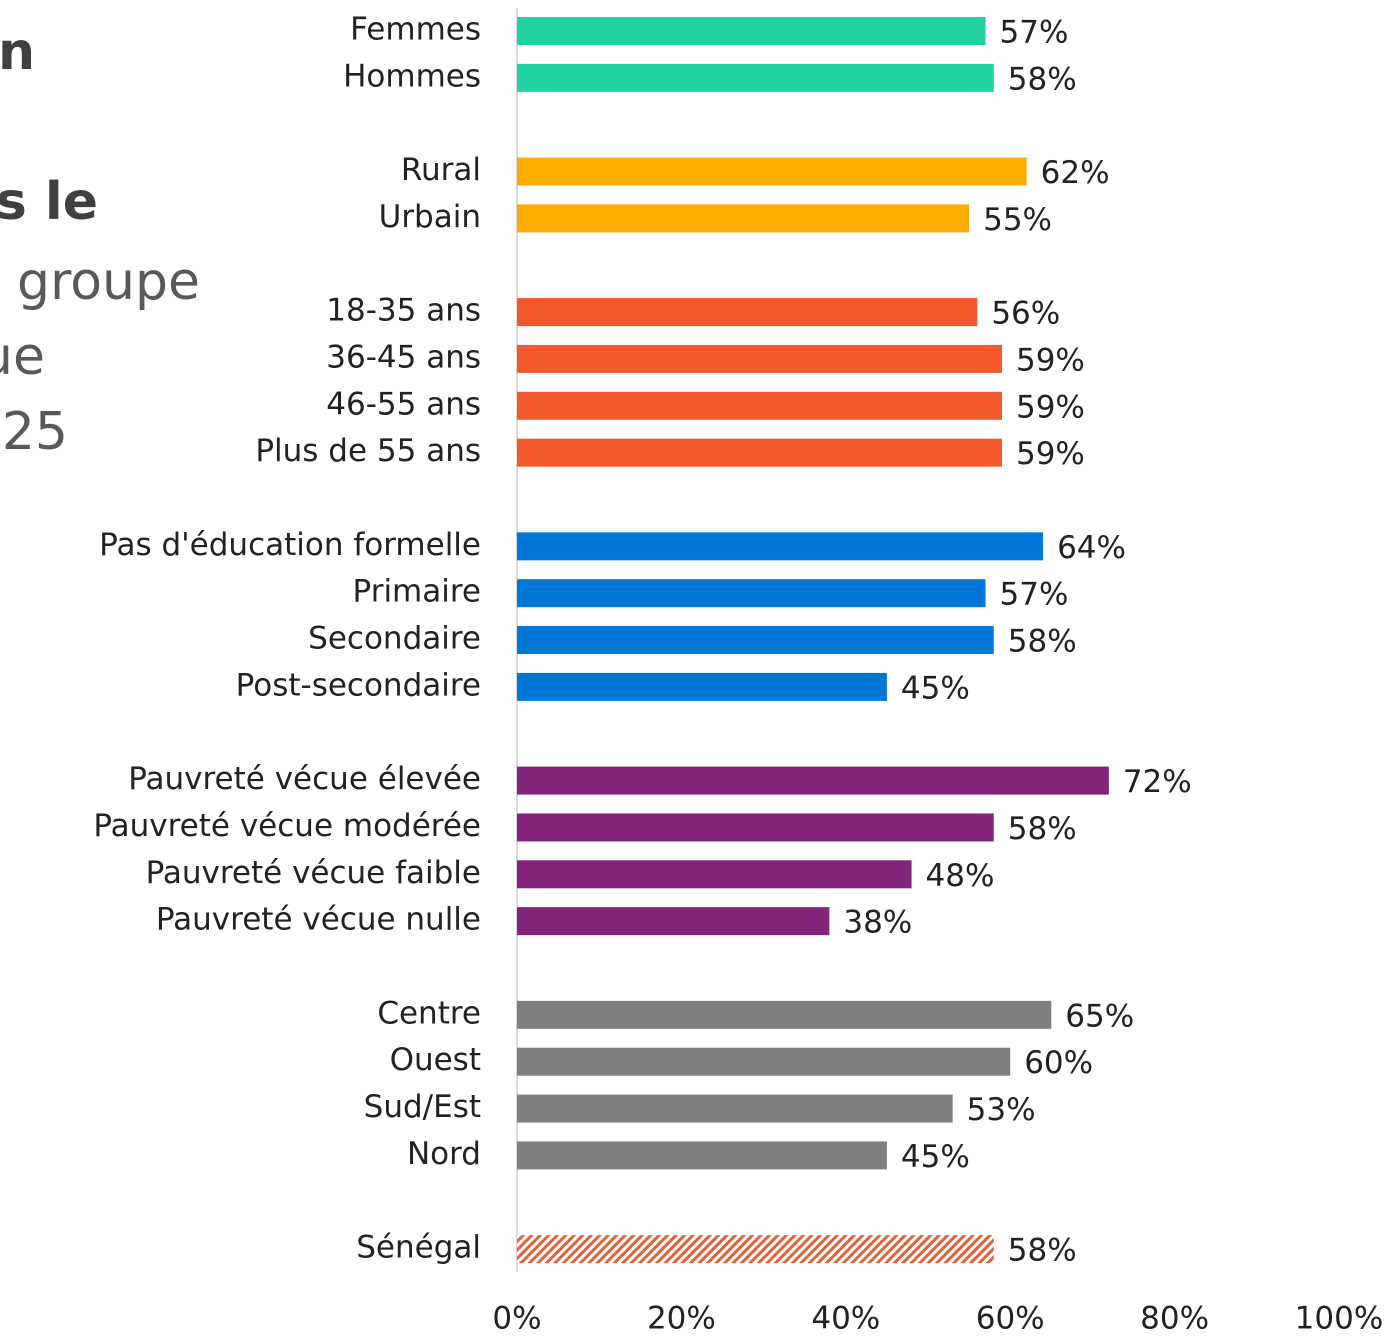 The width and height of the screenshot is (1390, 1336). Describe the element at coordinates (108, 282) in the screenshot. I see `title-fragment: groupe` at that location.